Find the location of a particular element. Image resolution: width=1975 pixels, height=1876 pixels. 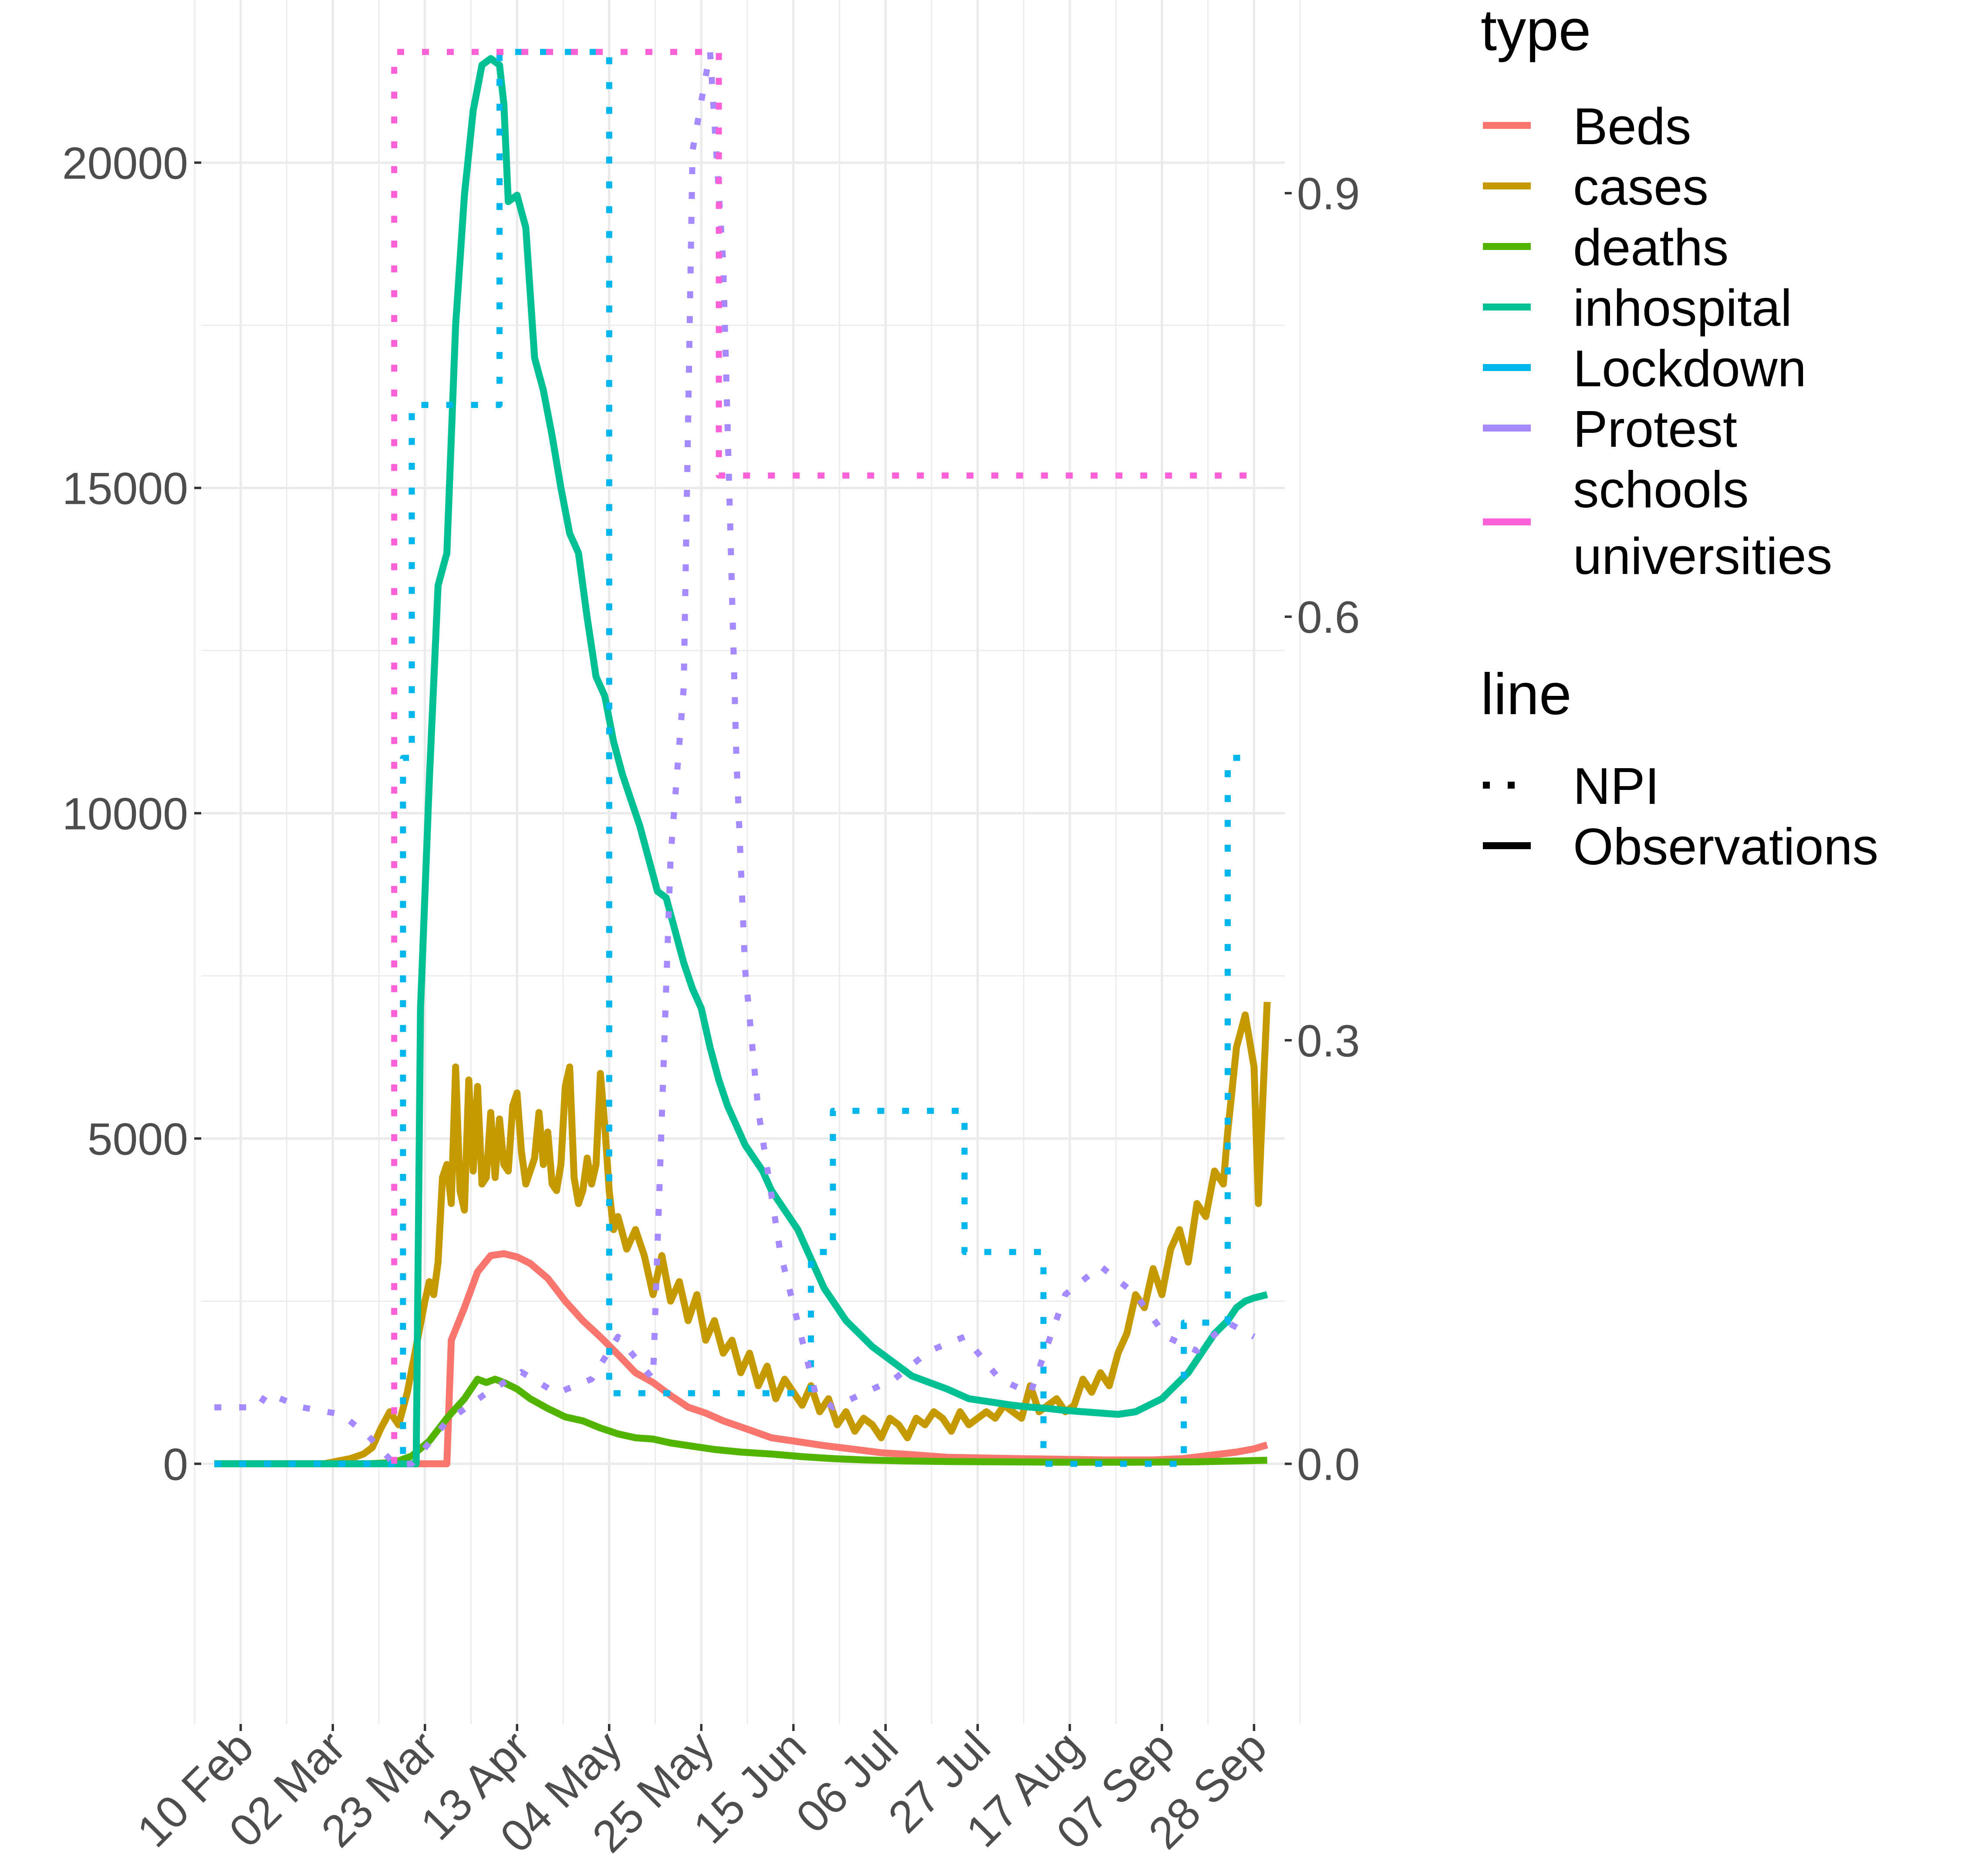

legend-title-type: type is located at coordinates (1536, 31).